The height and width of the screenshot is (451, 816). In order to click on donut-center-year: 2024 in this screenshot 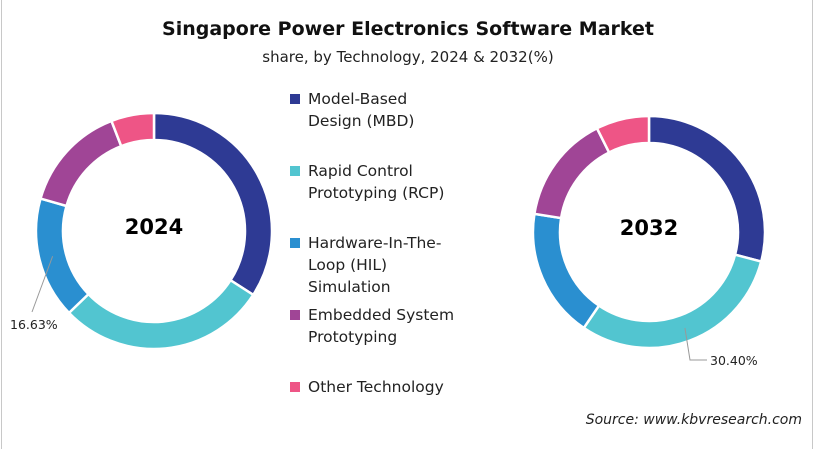, I will do `click(154, 227)`.